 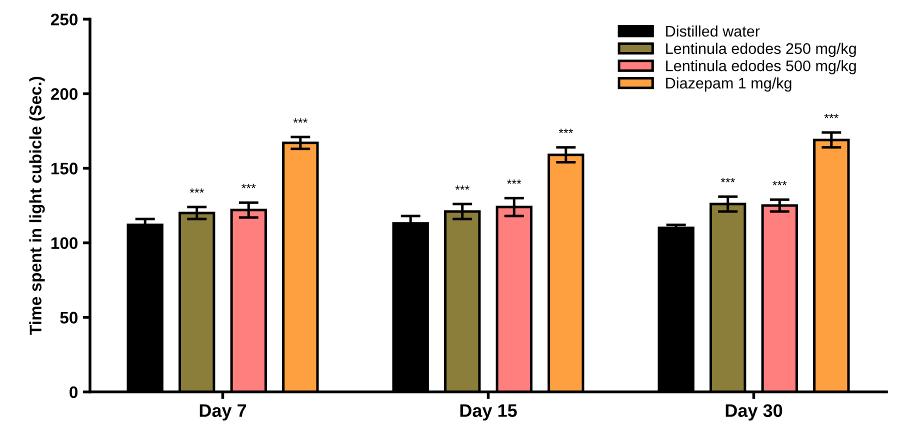 What do you see at coordinates (74, 392) in the screenshot?
I see `y-tick-label: 0` at bounding box center [74, 392].